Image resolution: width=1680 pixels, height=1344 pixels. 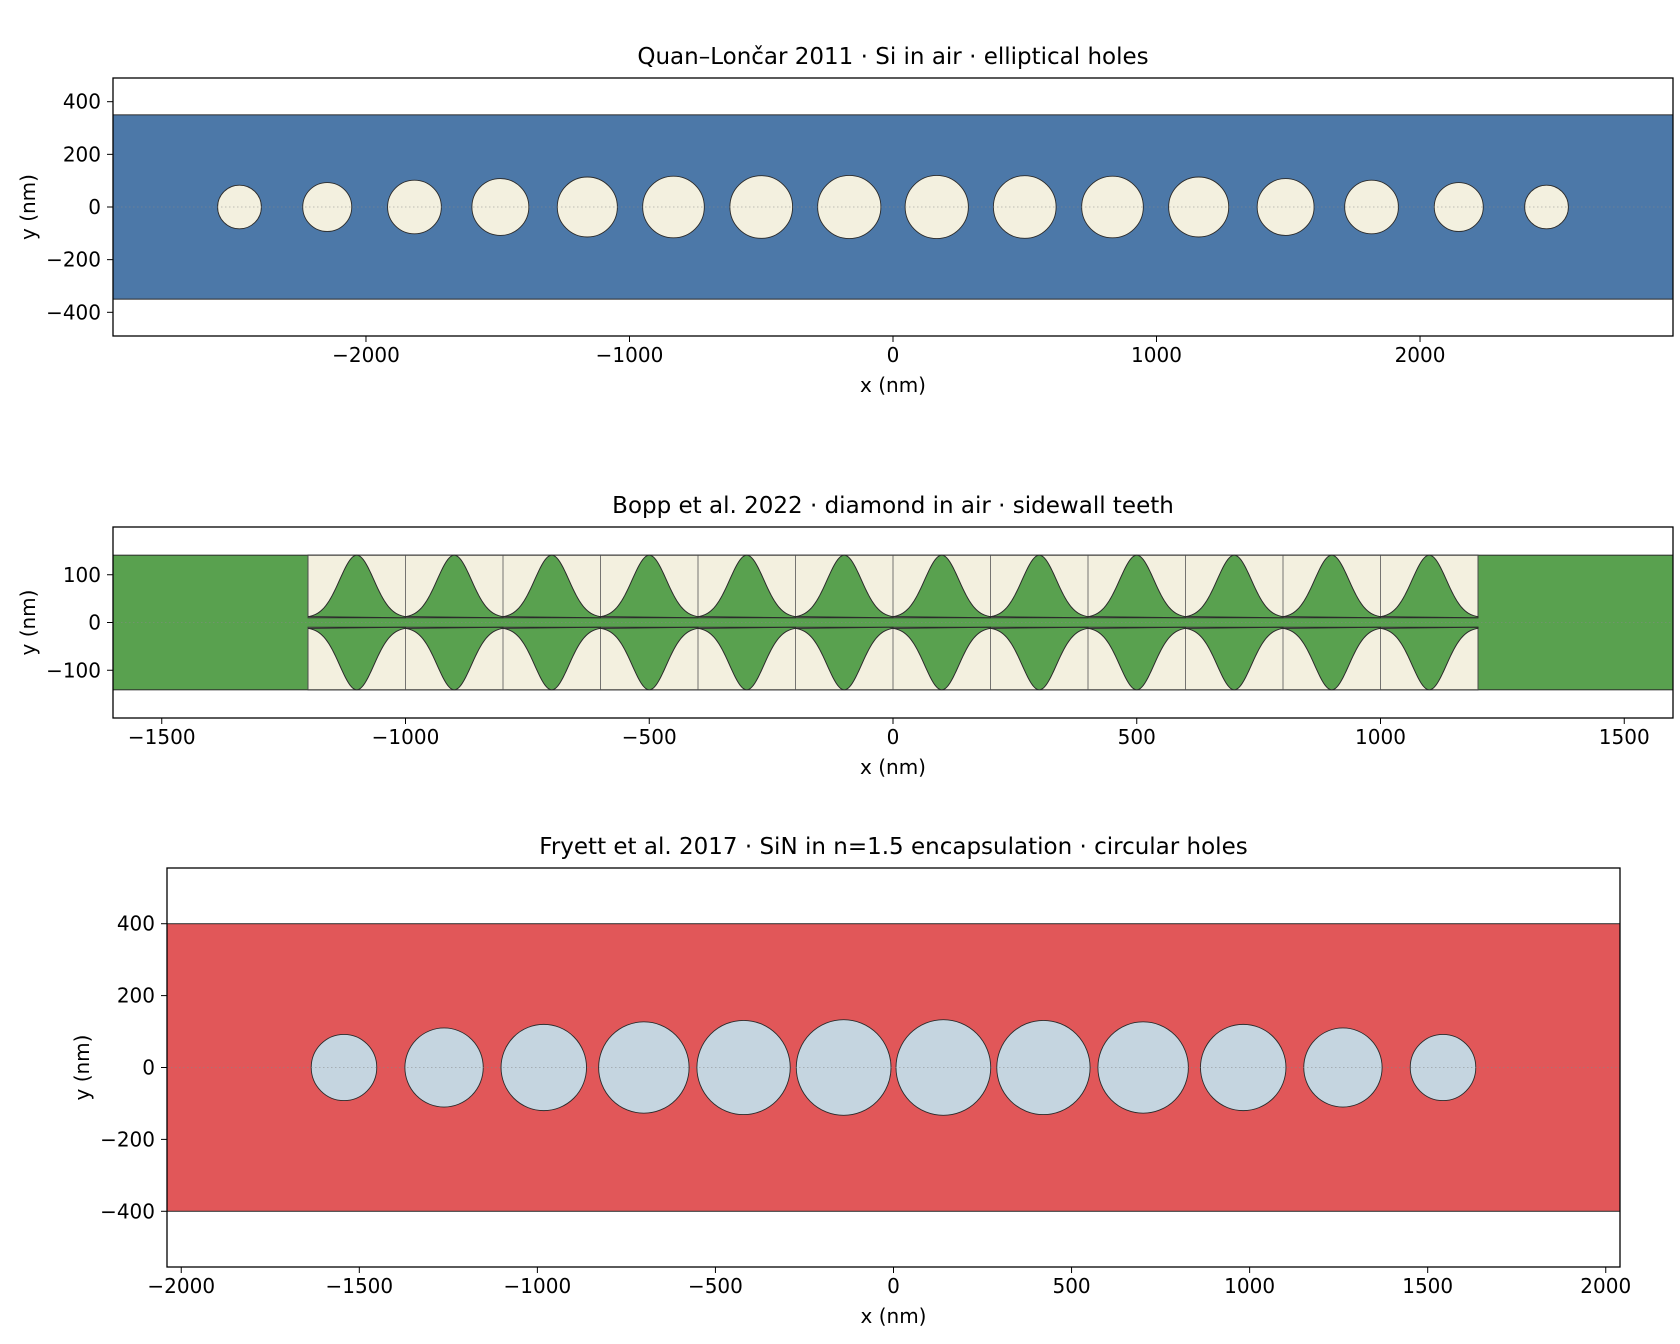 What do you see at coordinates (82, 575) in the screenshot?
I see `y-tick-label: 100` at bounding box center [82, 575].